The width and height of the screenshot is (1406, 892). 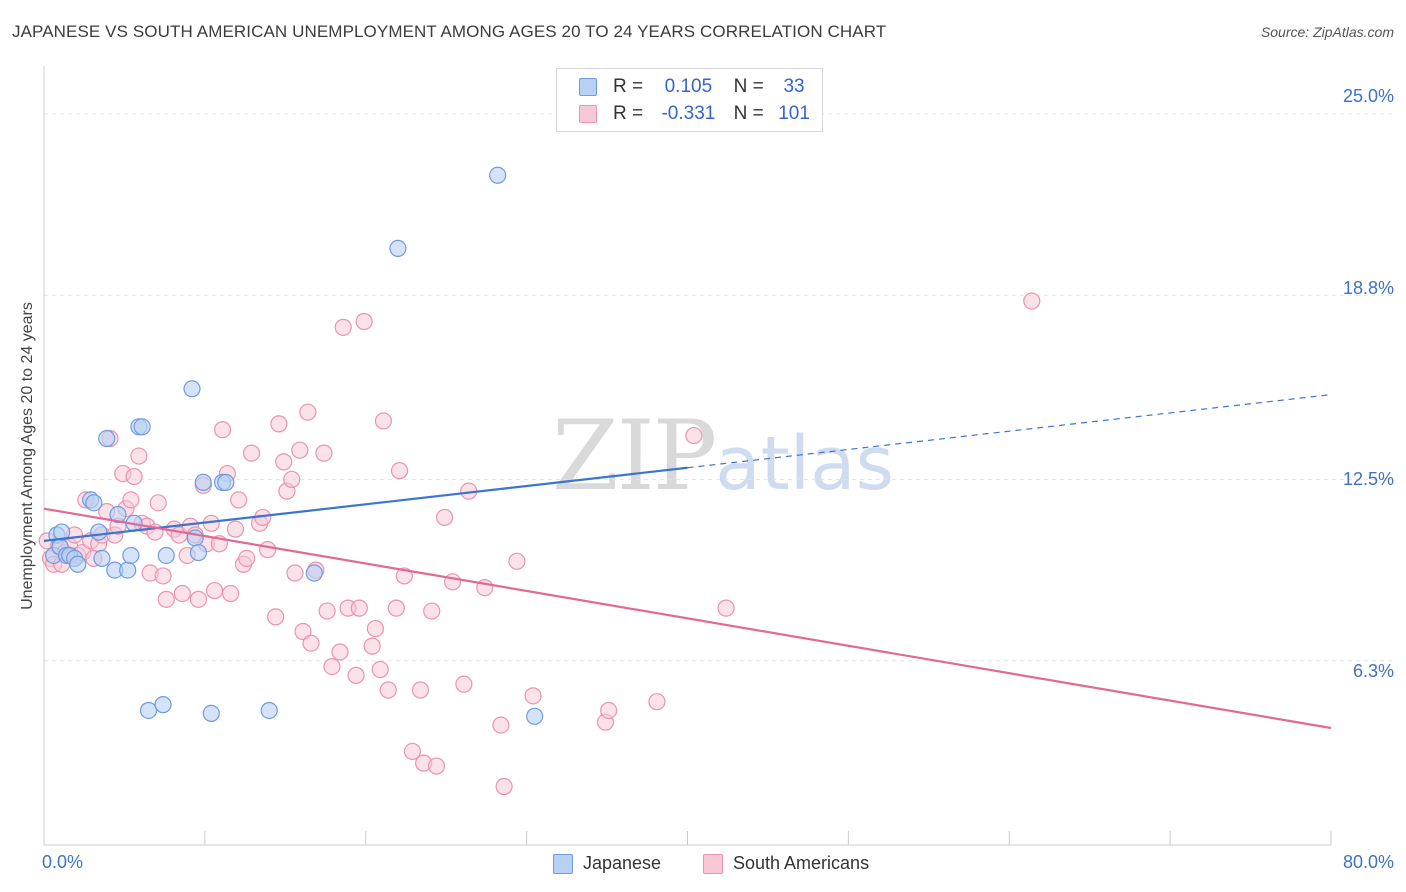 What do you see at coordinates (1368, 479) in the screenshot?
I see `y-tick-label: 12.5%` at bounding box center [1368, 479].